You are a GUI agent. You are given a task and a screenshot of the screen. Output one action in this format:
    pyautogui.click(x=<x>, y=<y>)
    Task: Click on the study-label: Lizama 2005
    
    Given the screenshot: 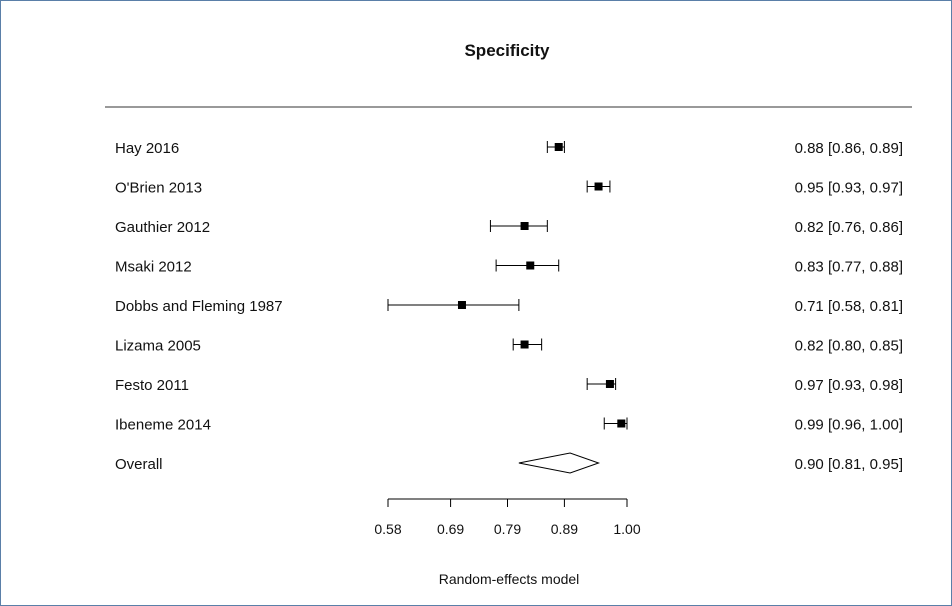 What is the action you would take?
    pyautogui.click(x=158, y=346)
    